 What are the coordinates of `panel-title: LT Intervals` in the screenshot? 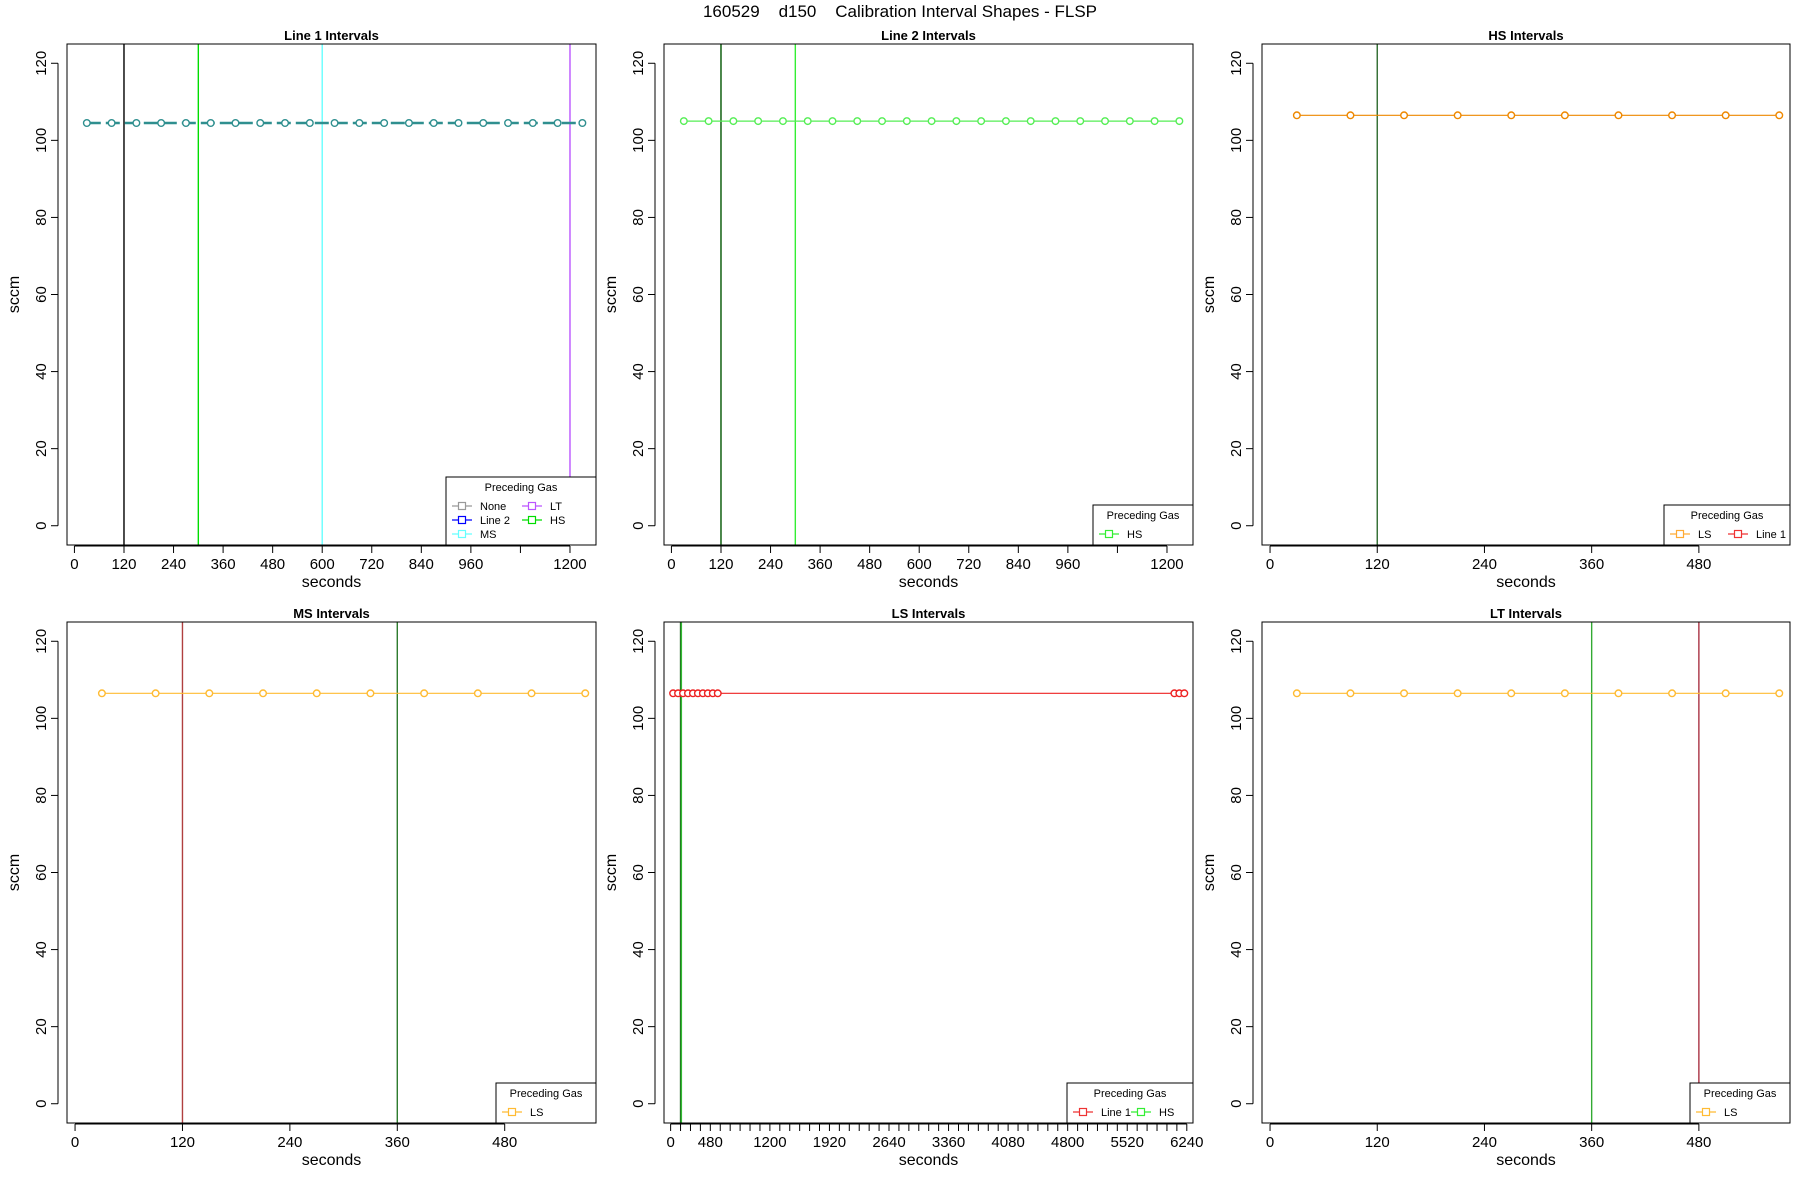 It's located at (1526, 613).